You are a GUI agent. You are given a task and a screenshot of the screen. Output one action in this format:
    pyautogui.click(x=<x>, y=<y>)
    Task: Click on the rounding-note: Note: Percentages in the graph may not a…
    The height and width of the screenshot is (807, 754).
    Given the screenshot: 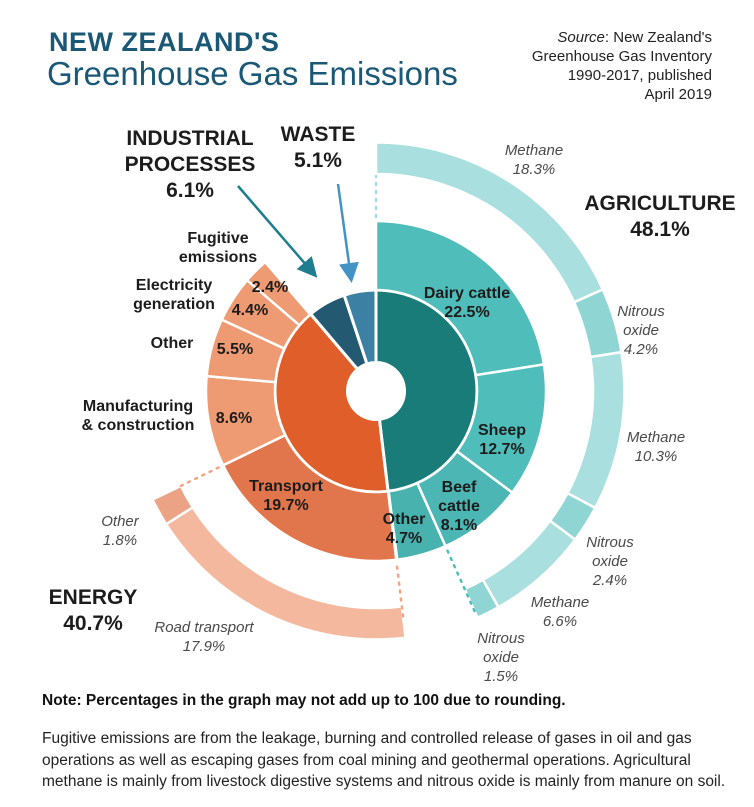 What is the action you would take?
    pyautogui.click(x=304, y=700)
    